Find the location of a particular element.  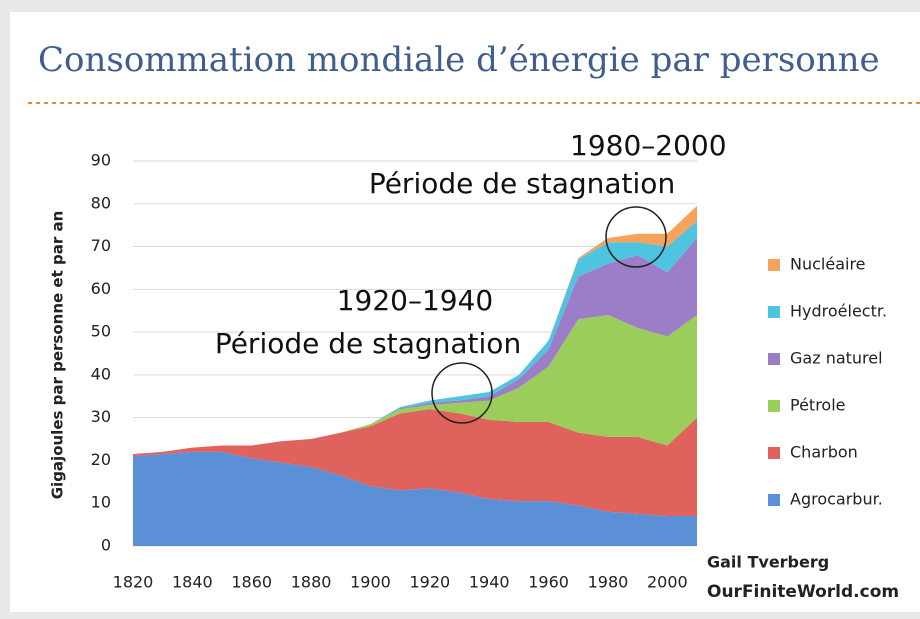

y-tick-label: 0 is located at coordinates (106, 545).